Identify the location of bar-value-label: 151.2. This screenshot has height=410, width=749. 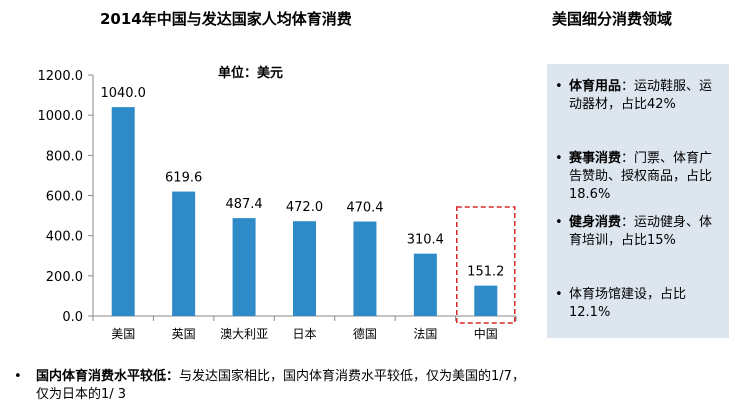
(485, 272).